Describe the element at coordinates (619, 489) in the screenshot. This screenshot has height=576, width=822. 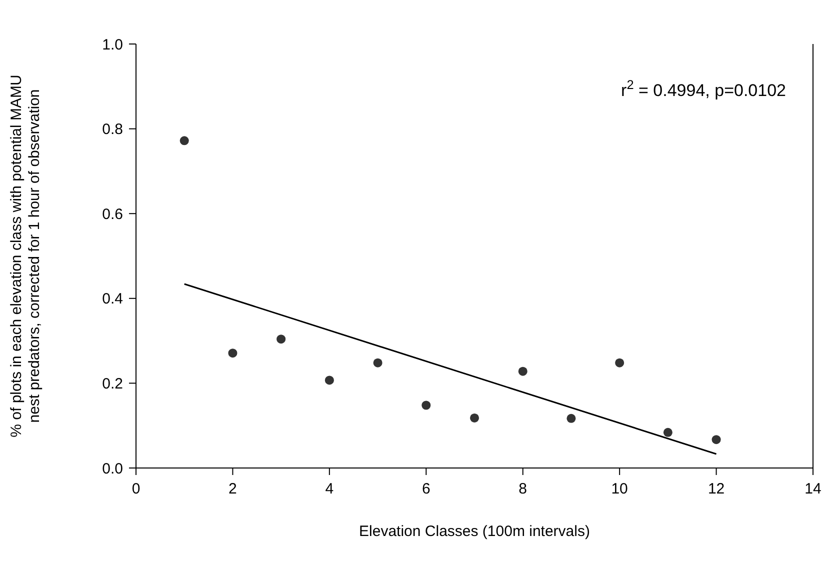
I see `x-tick-label: 10` at that location.